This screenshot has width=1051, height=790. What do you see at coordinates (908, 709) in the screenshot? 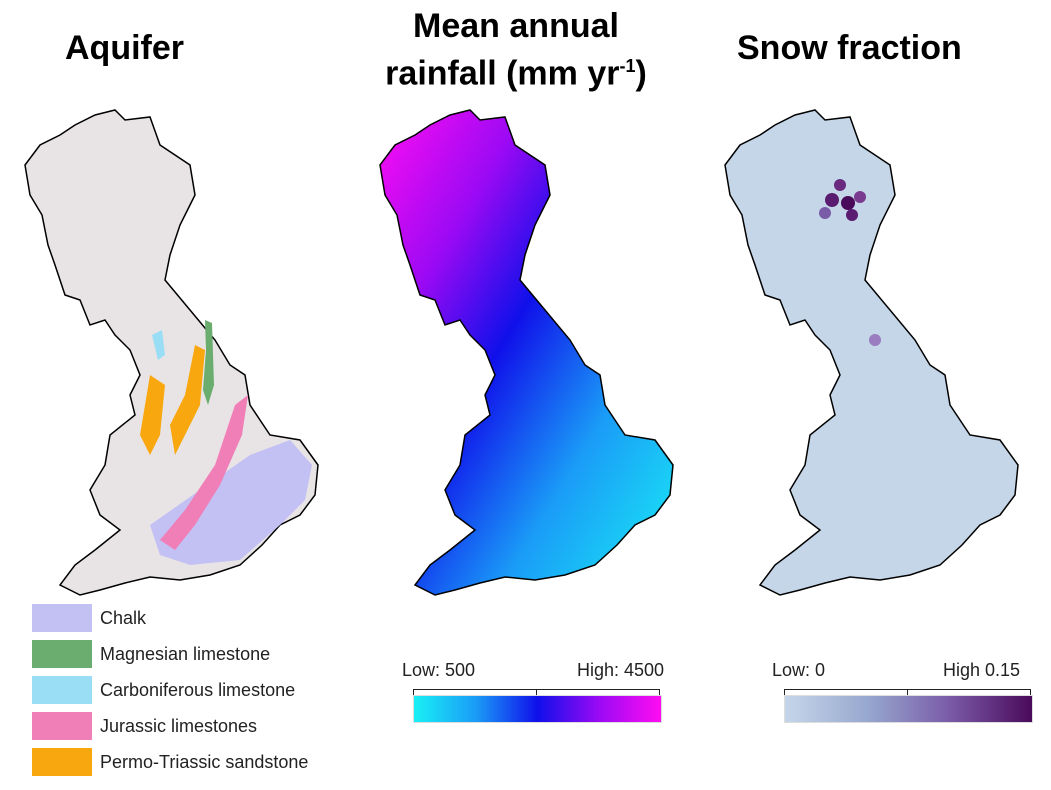
I see `snow-color-bar` at bounding box center [908, 709].